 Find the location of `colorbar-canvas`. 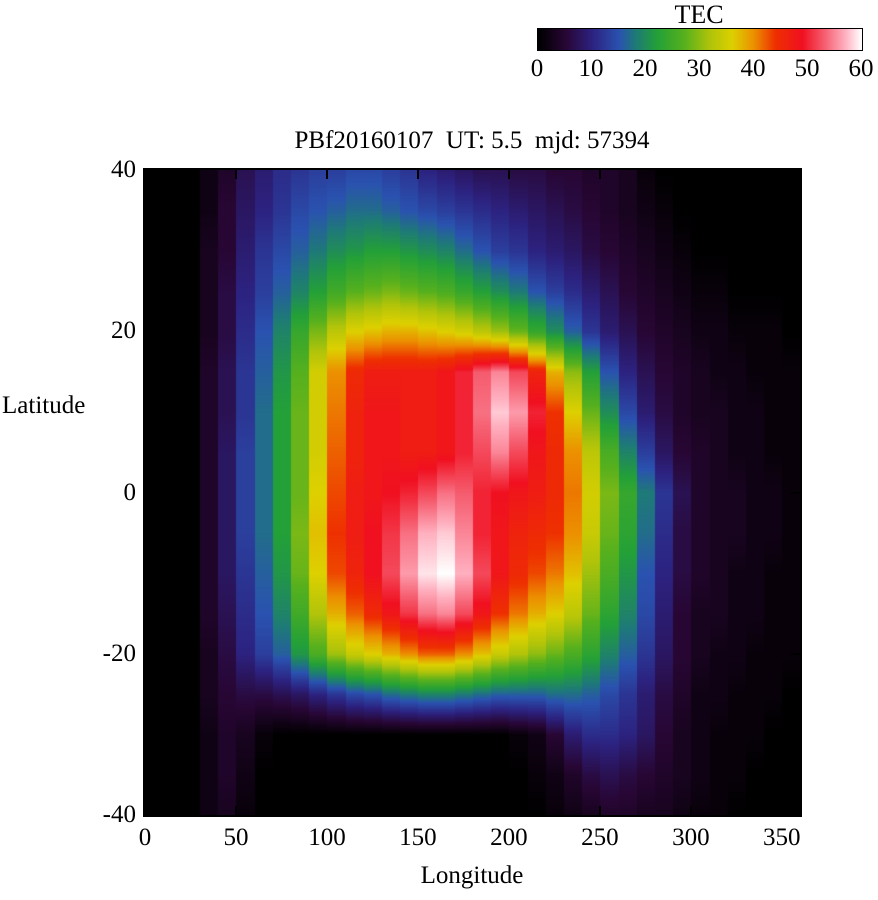

colorbar-canvas is located at coordinates (700, 39).